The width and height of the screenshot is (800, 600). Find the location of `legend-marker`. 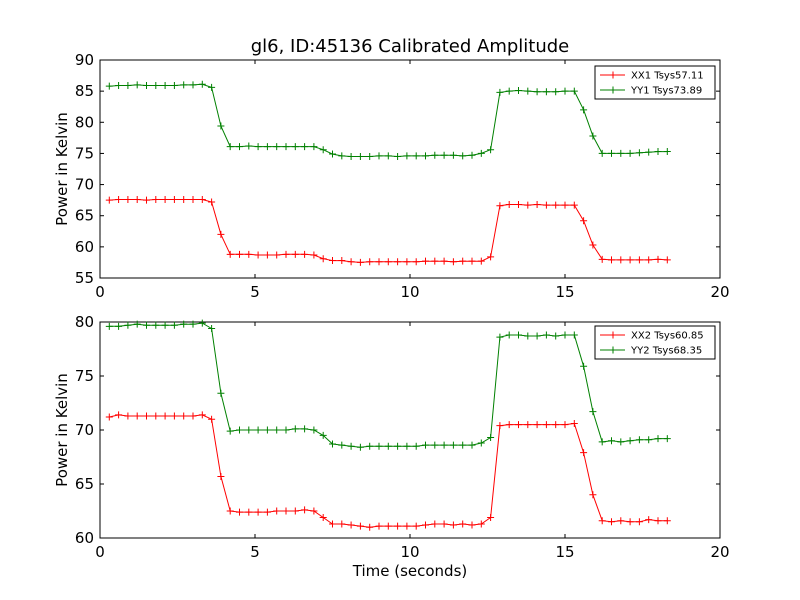

legend-marker is located at coordinates (613, 350).